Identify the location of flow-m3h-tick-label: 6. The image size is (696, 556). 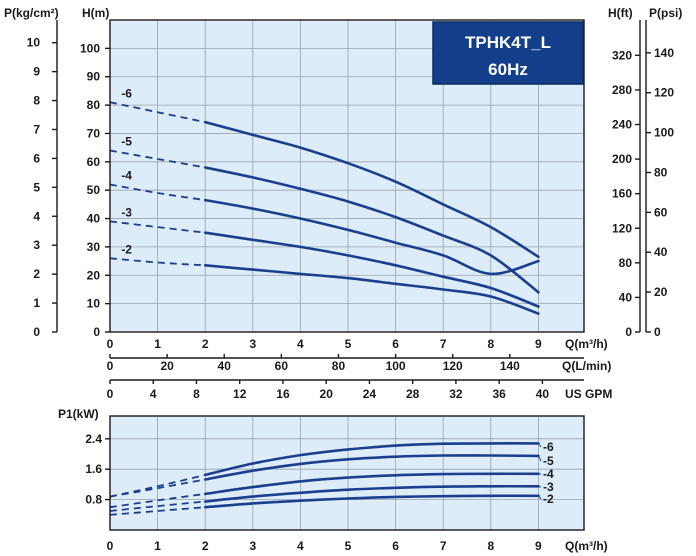
(395, 344).